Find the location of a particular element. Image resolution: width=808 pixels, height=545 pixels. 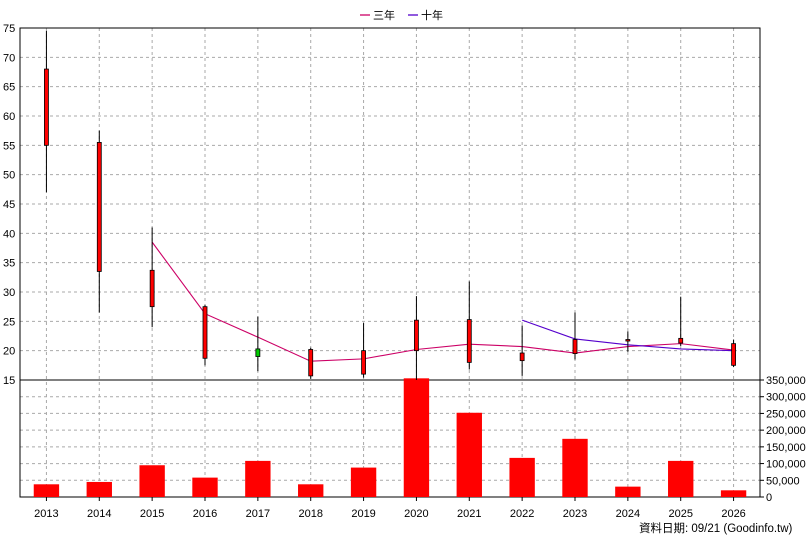

volume-y-tick-label: 350,000 is located at coordinates (786, 381).